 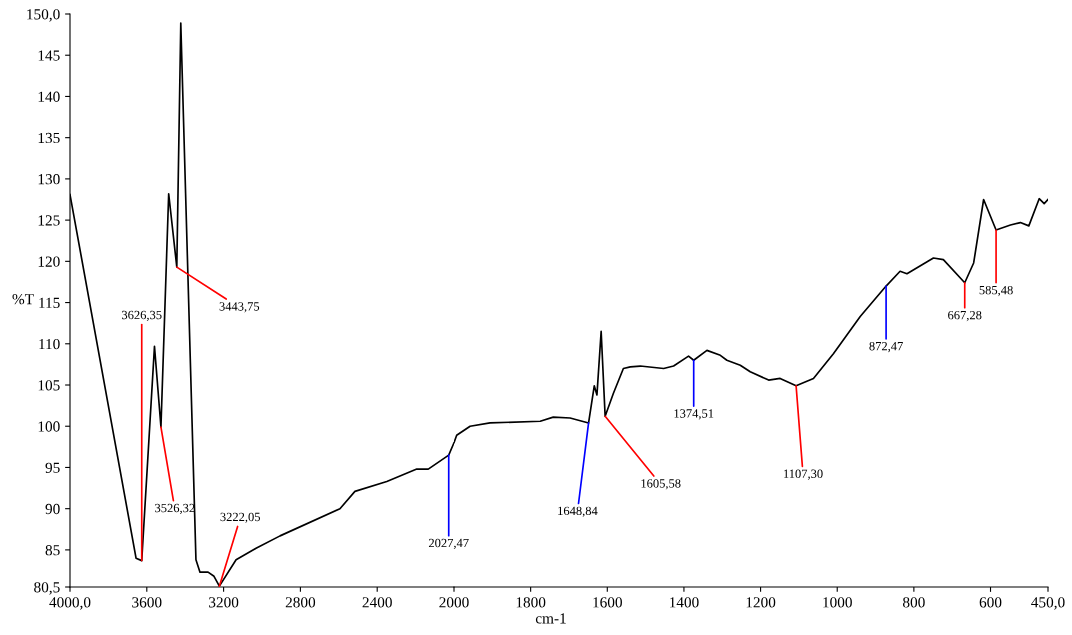 I want to click on y-tick-label: 145, so click(x=49, y=55).